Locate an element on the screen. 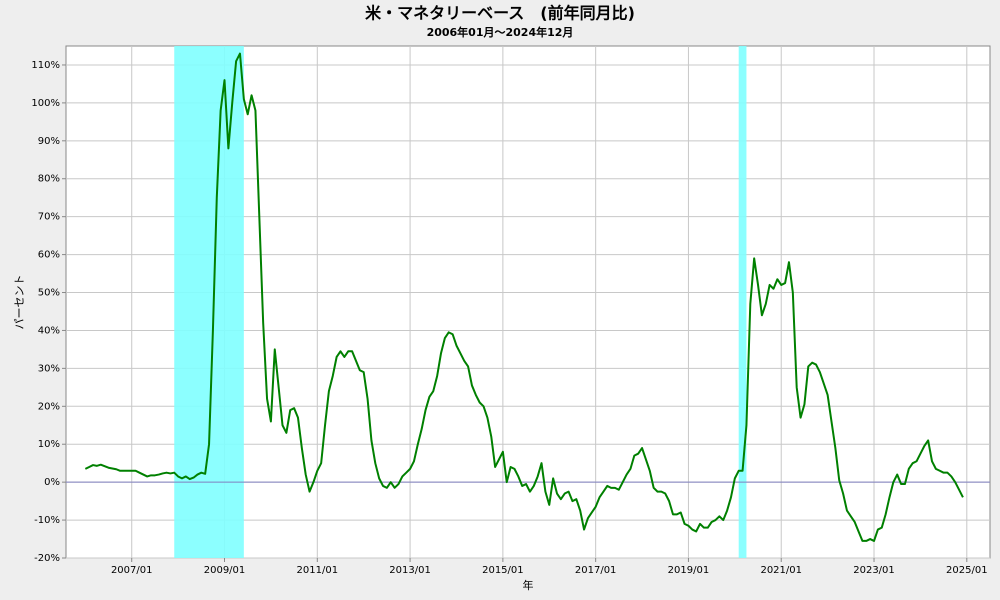  x-tick-label: 2023/01 is located at coordinates (874, 570).